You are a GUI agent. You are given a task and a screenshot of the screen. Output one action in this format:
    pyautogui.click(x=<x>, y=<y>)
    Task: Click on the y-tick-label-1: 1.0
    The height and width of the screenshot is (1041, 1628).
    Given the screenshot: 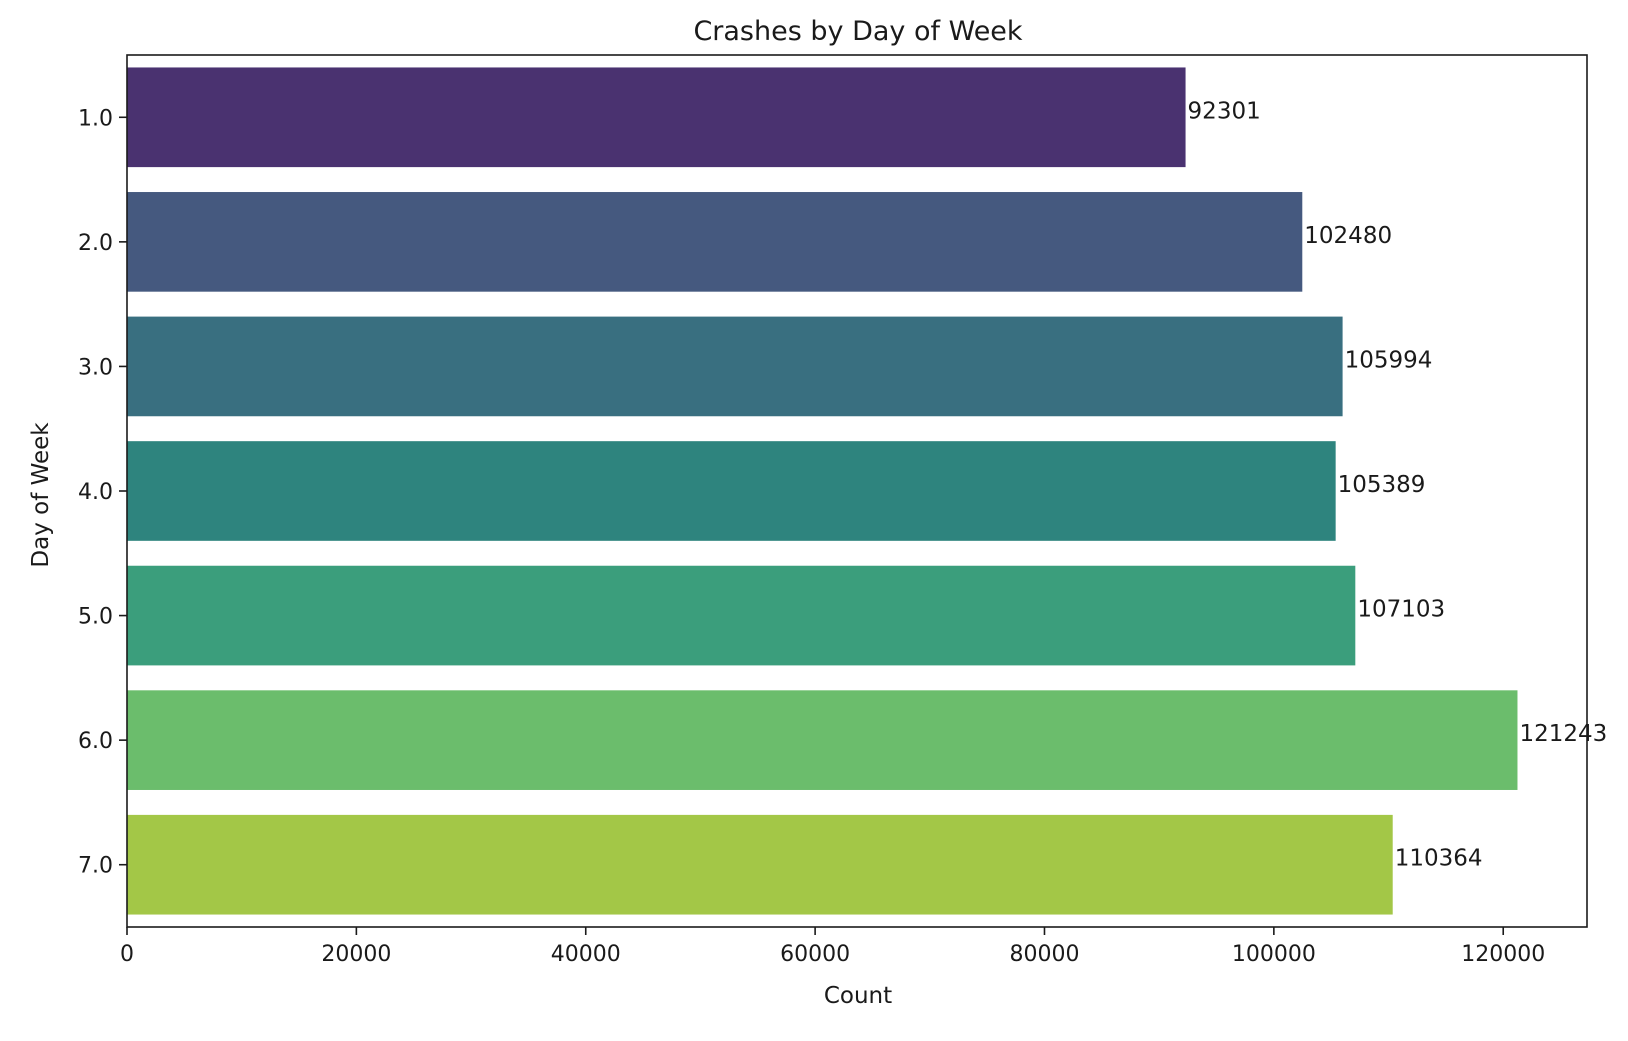 What is the action you would take?
    pyautogui.click(x=95, y=118)
    